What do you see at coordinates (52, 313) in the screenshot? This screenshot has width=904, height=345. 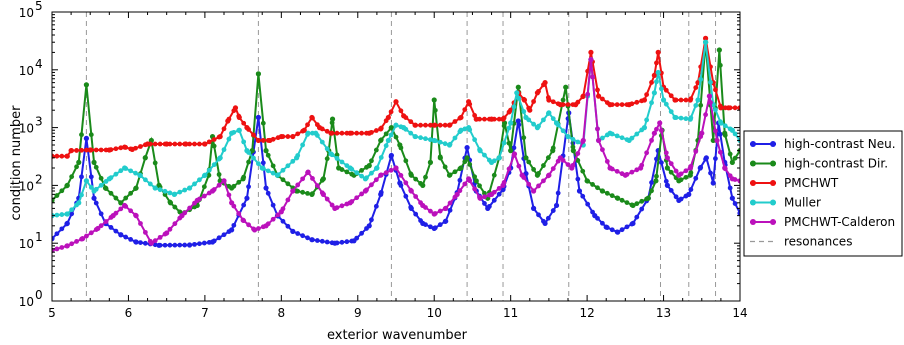 I see `x-tick-label: 5` at bounding box center [52, 313].